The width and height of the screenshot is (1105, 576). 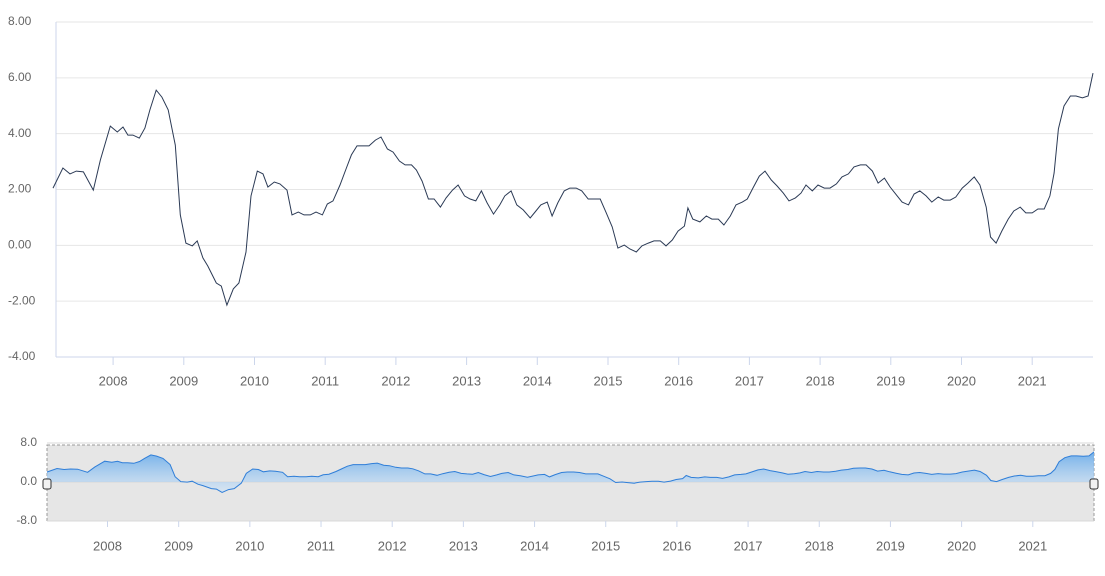 I want to click on y-tick-label: -2.00, so click(x=22, y=300).